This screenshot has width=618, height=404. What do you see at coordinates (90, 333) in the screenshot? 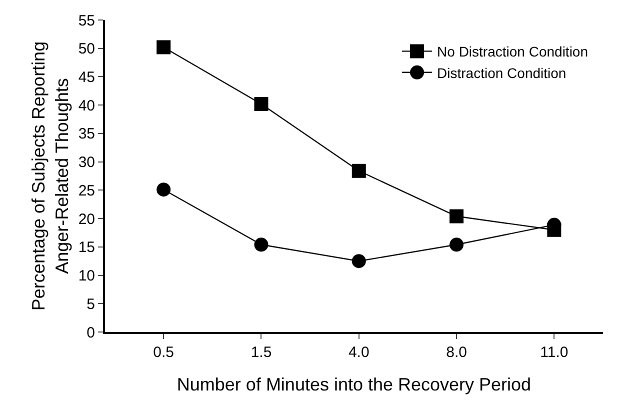
I see `y-tick-label: 0` at bounding box center [90, 333].